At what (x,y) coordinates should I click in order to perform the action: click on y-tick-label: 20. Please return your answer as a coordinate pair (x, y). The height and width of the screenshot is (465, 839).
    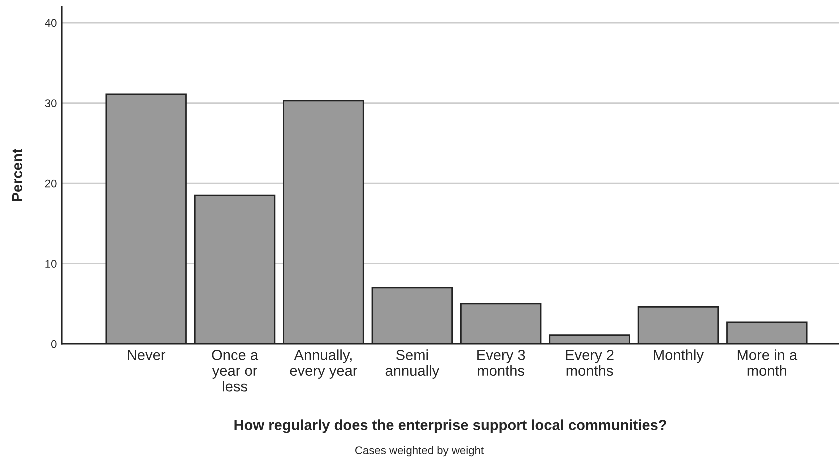
    Looking at the image, I should click on (51, 184).